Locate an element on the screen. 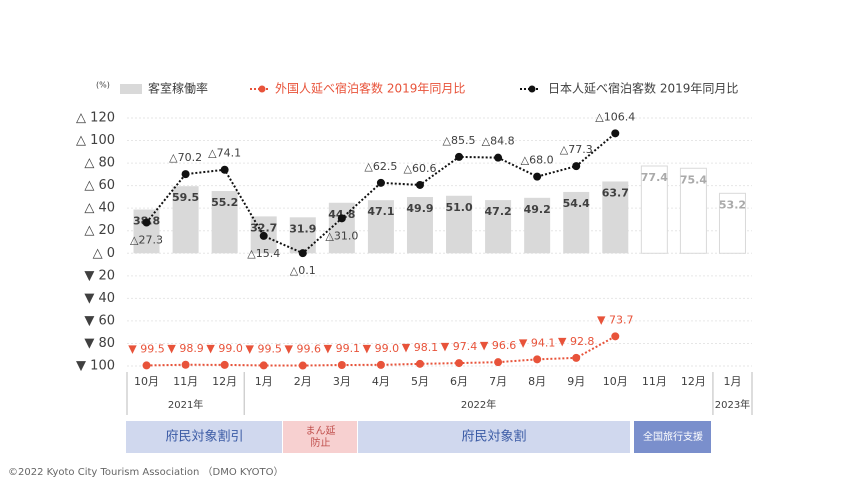 Image resolution: width=860 pixels, height=484 pixels. bar-label: 77.4 is located at coordinates (654, 177).